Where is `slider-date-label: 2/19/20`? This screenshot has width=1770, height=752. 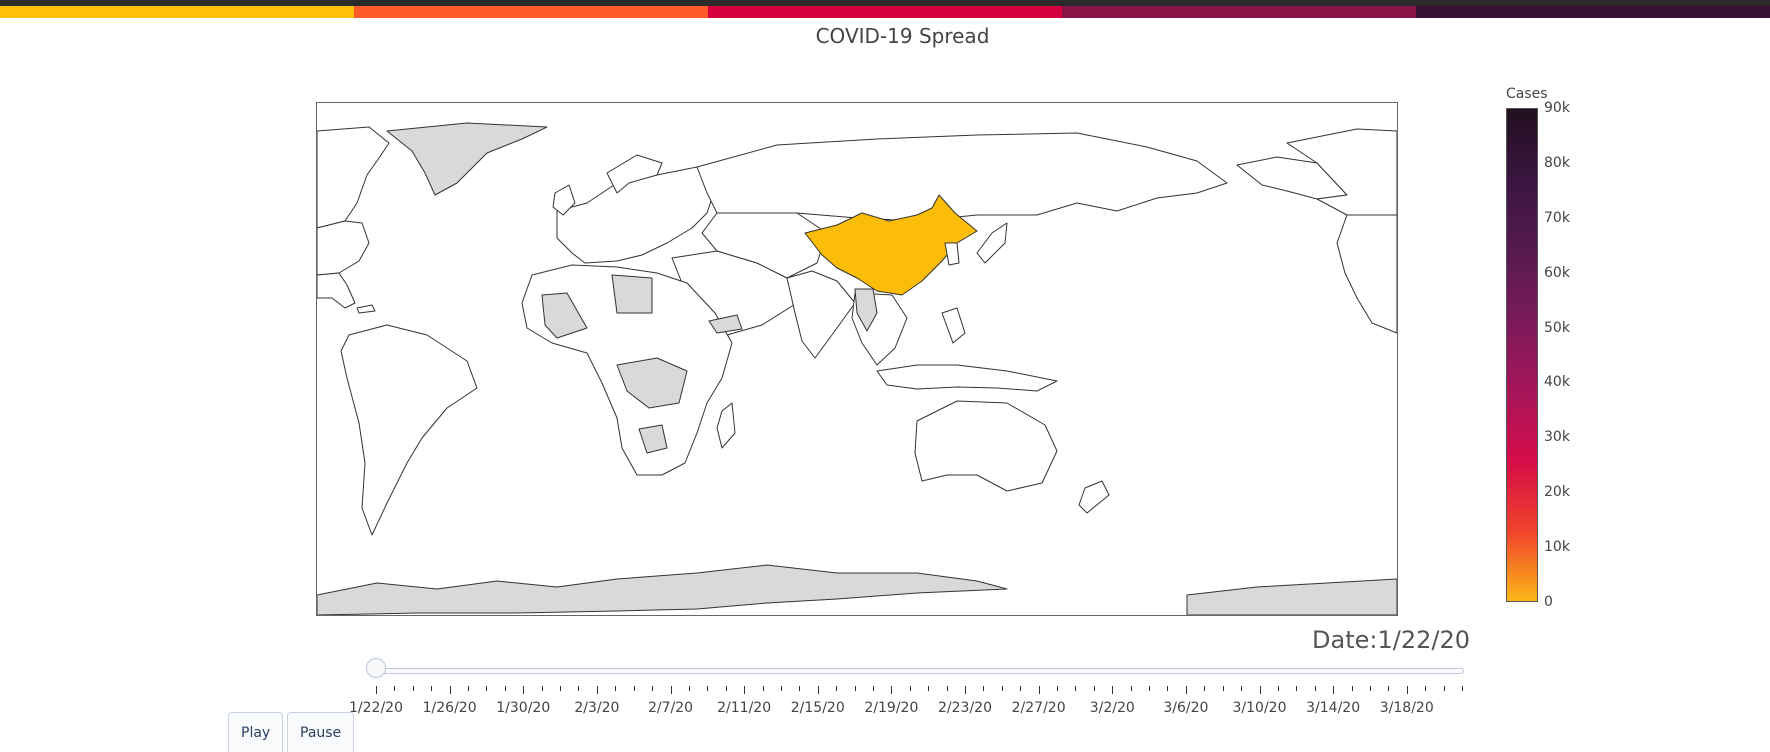 slider-date-label: 2/19/20 is located at coordinates (891, 708).